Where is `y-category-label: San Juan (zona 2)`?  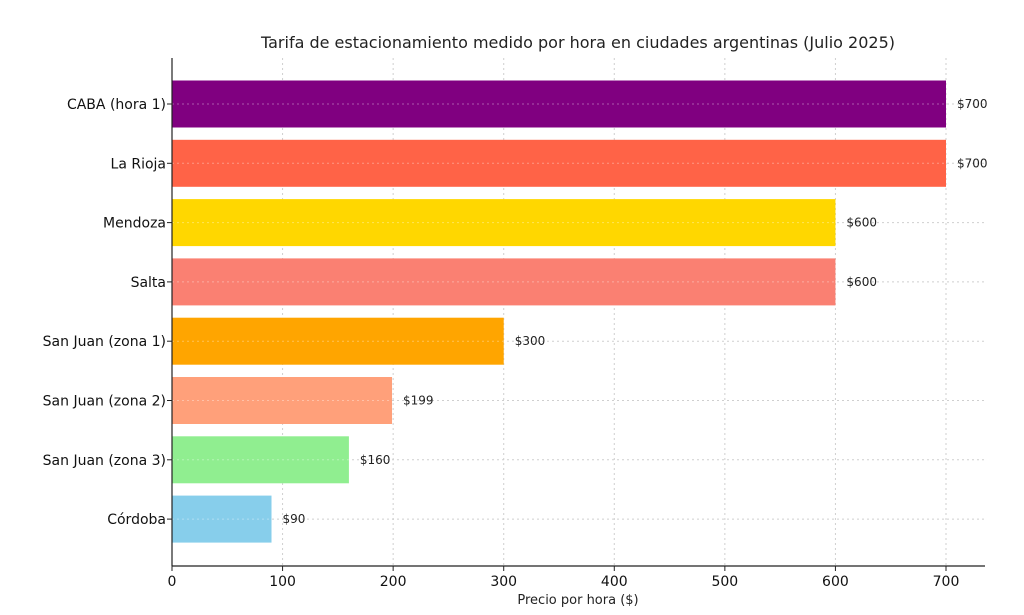 y-category-label: San Juan (zona 2) is located at coordinates (104, 402).